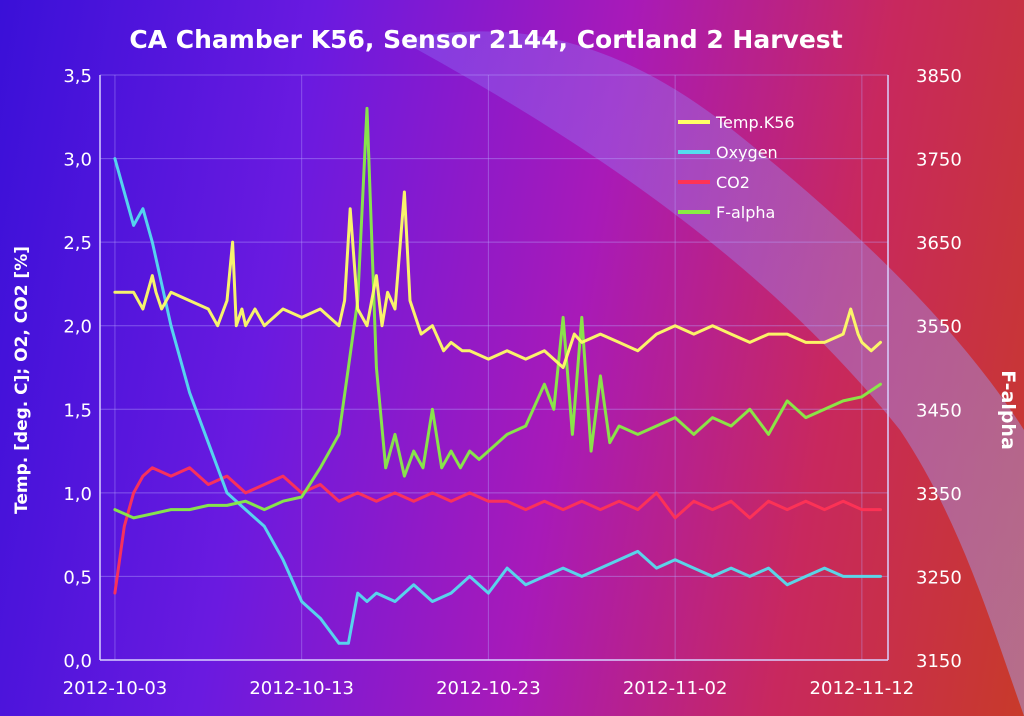 The width and height of the screenshot is (1024, 716). What do you see at coordinates (939, 494) in the screenshot?
I see `y2-tick-label: 3350` at bounding box center [939, 494].